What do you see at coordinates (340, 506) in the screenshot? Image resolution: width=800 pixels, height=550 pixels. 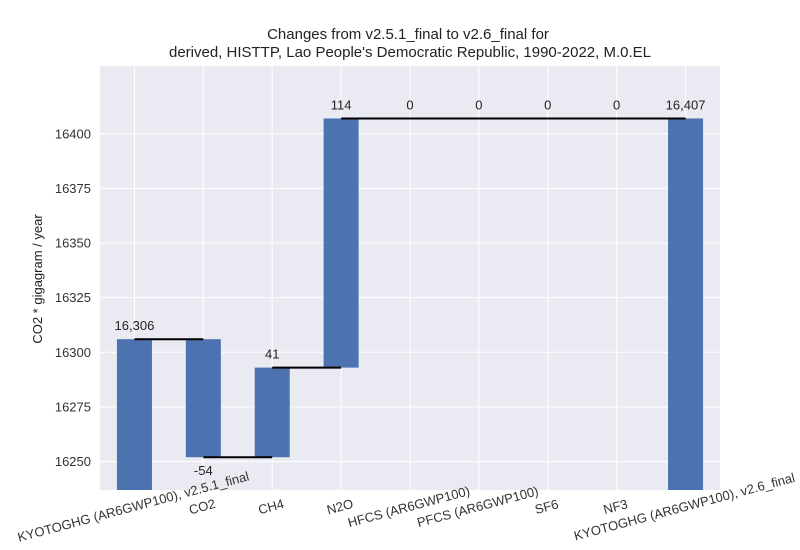 I see `x-tick-label: N2O` at bounding box center [340, 506].